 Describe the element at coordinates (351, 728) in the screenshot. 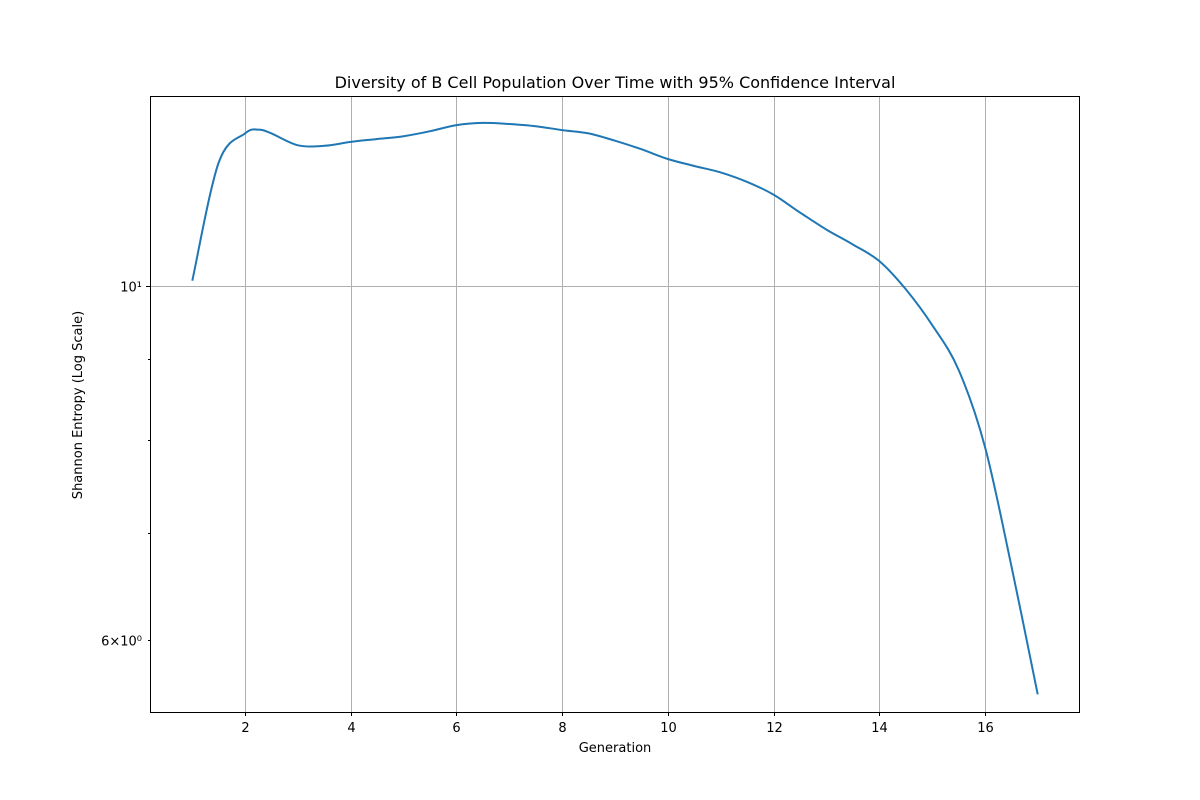

I see `x-tick-label: 4` at that location.